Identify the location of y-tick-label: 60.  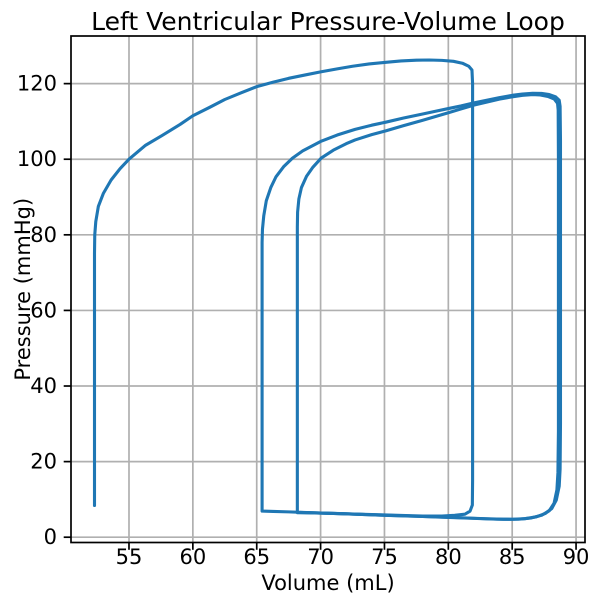
(43, 310).